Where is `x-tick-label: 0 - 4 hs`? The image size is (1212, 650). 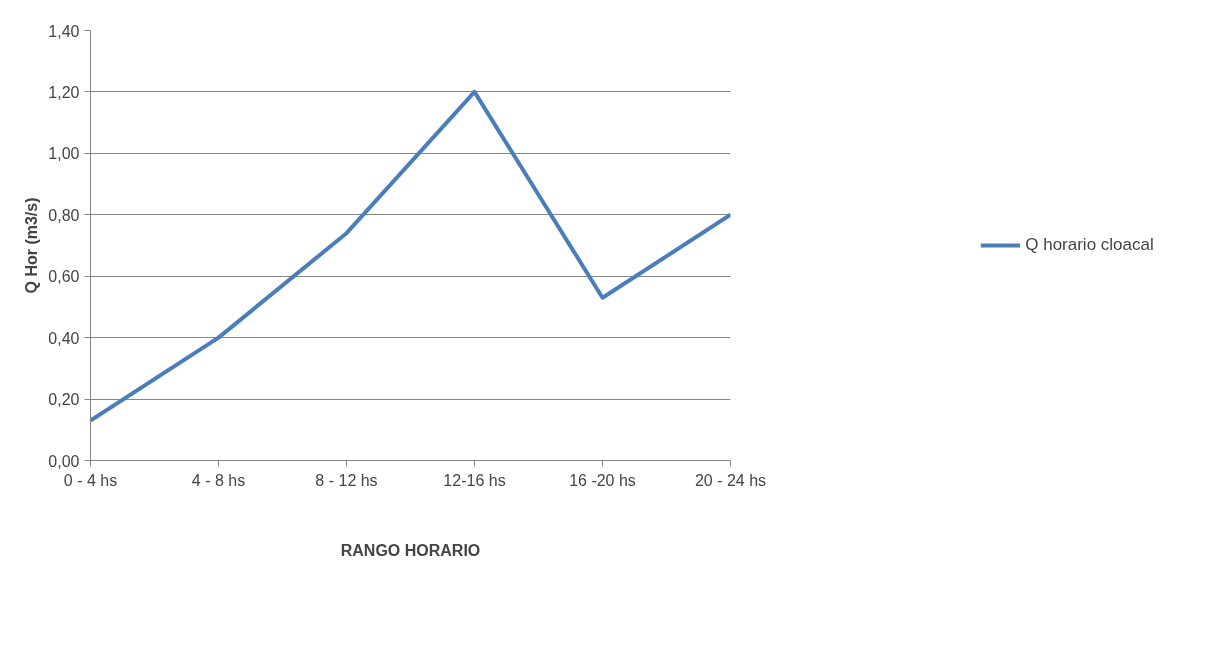 x-tick-label: 0 - 4 hs is located at coordinates (90, 480).